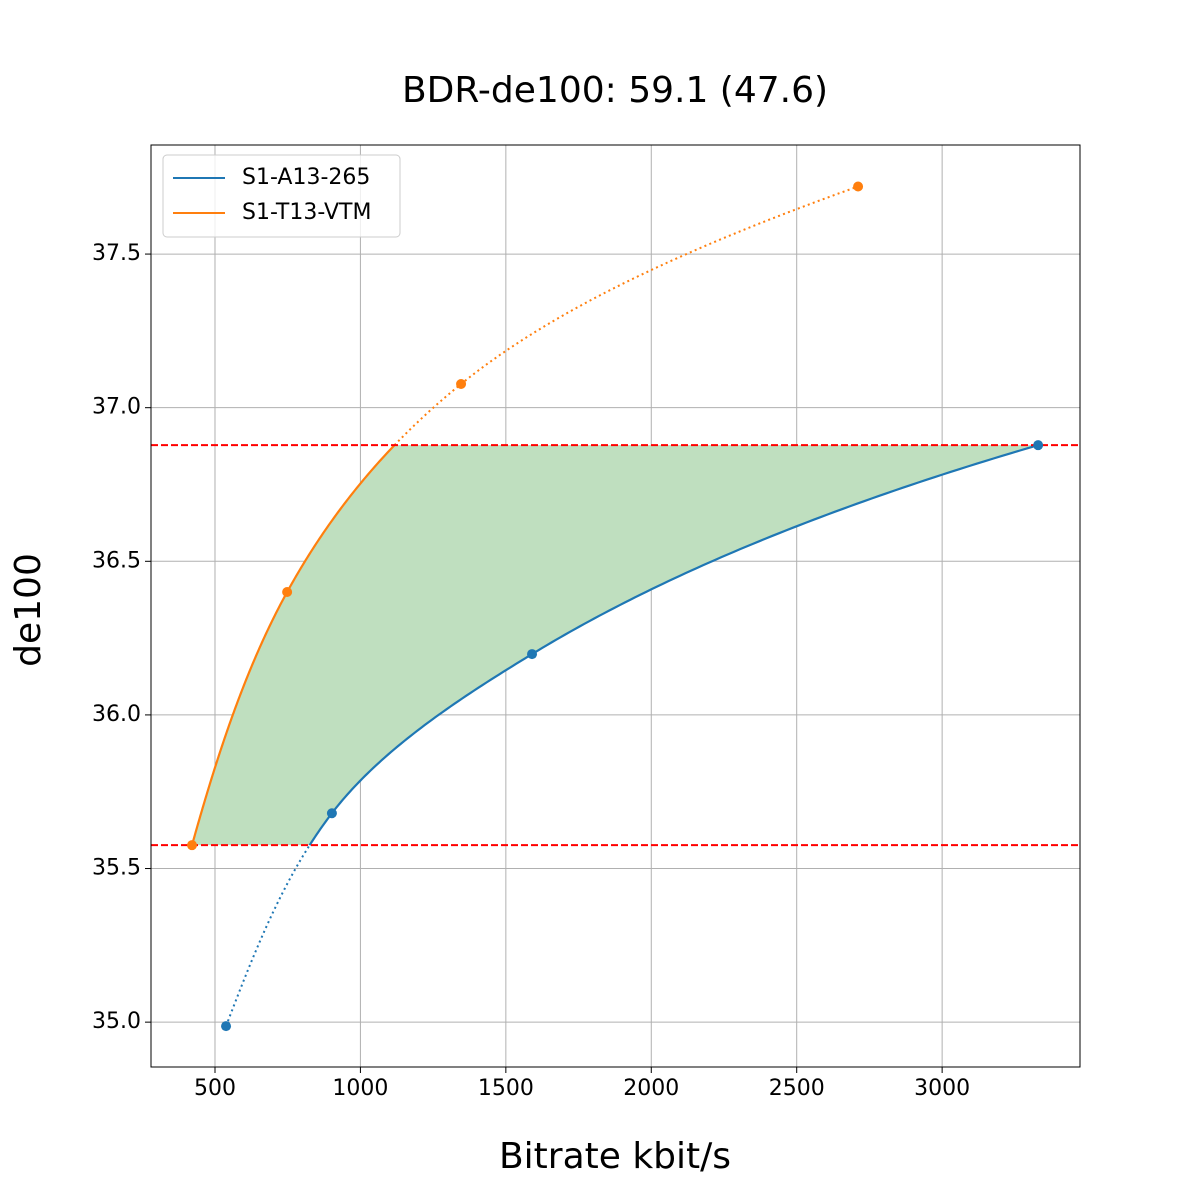 The image size is (1200, 1200). What do you see at coordinates (306, 212) in the screenshot?
I see `legend-label: S1-T13-VTM` at bounding box center [306, 212].